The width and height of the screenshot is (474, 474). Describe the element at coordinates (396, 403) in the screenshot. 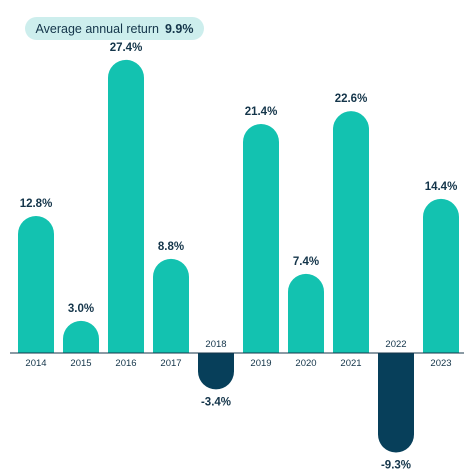

I see `bar-2022` at that location.